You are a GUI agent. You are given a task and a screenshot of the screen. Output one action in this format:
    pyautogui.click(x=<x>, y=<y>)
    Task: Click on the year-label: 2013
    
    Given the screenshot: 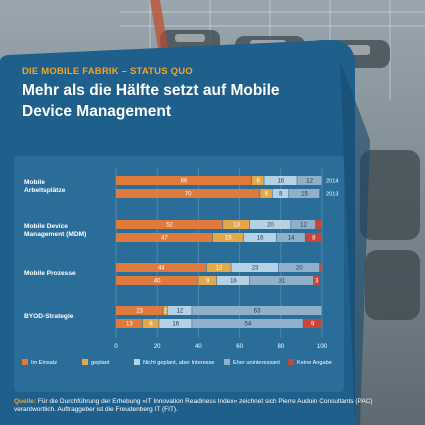 What is the action you would take?
    pyautogui.click(x=332, y=195)
    